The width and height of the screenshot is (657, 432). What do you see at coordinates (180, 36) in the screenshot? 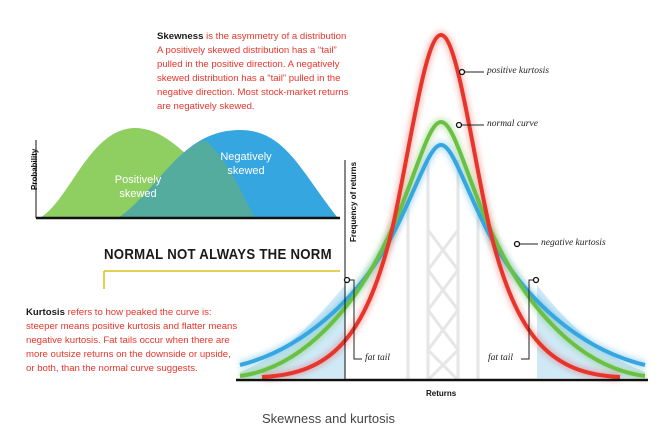
I see `skewness-term: Skewness` at bounding box center [180, 36].